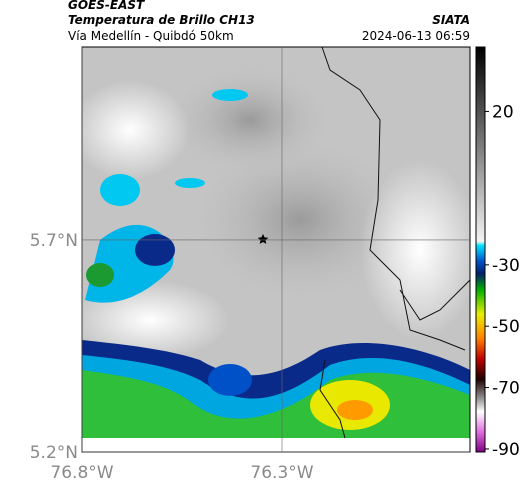  Describe the element at coordinates (506, 327) in the screenshot. I see `colorbar-tick-label: -50` at that location.